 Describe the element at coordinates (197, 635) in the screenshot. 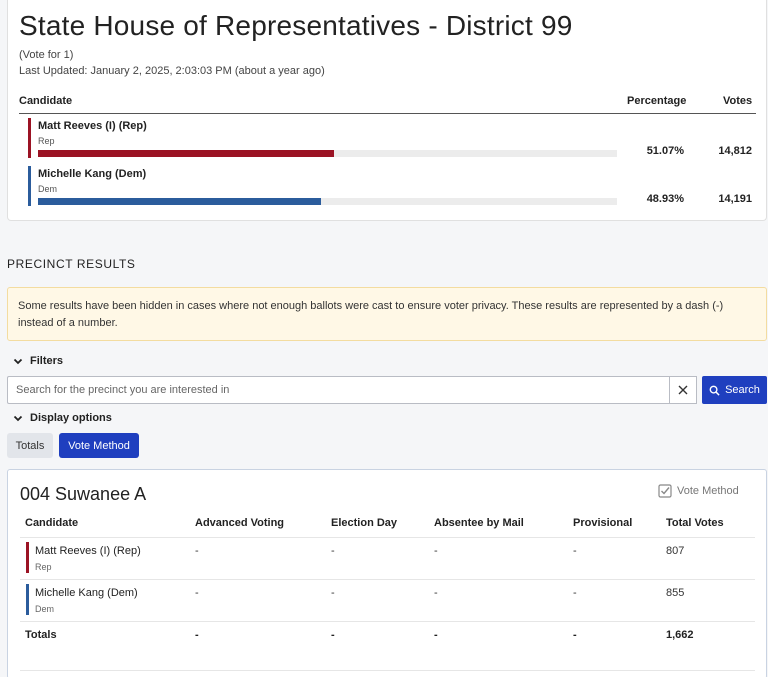

I see `total-advanced: -` at that location.